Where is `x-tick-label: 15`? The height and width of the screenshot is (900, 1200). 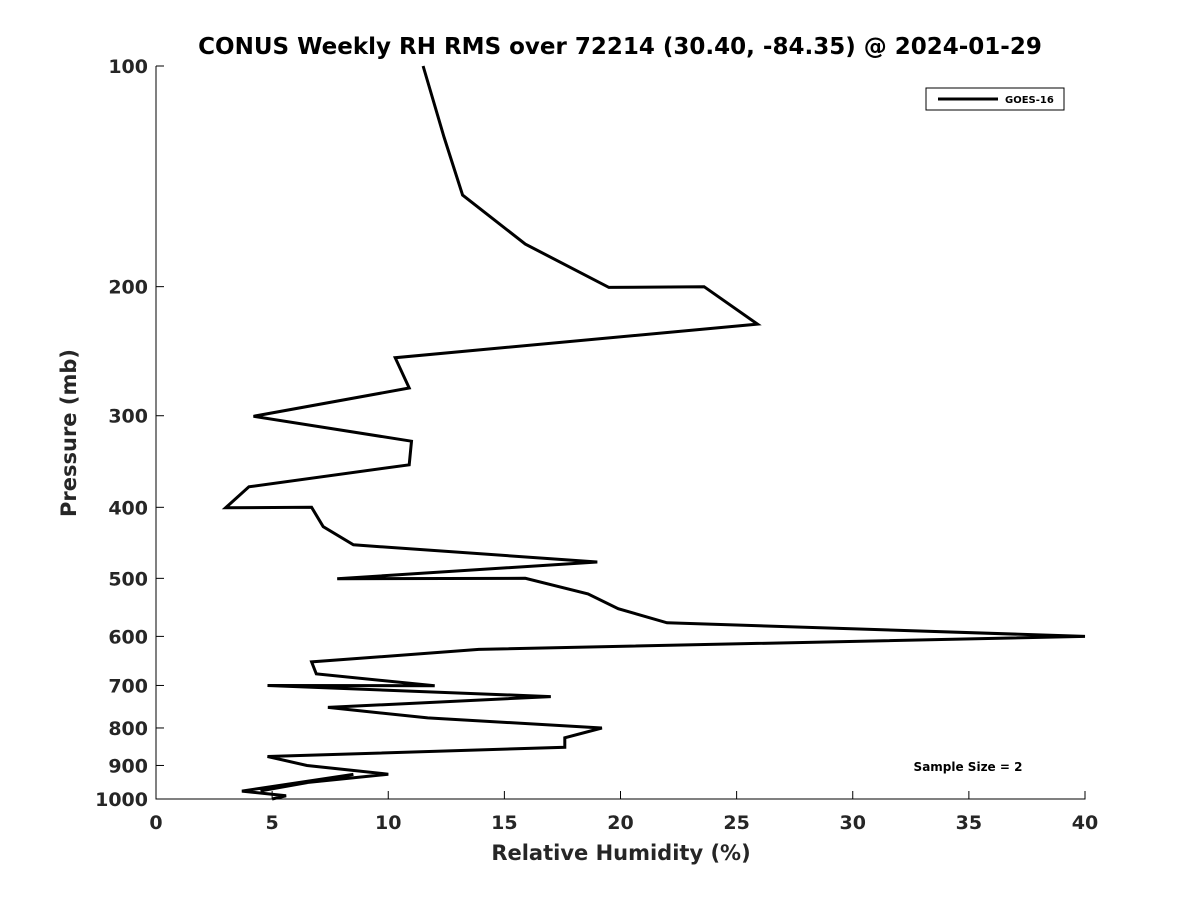 x-tick-label: 15 is located at coordinates (504, 823).